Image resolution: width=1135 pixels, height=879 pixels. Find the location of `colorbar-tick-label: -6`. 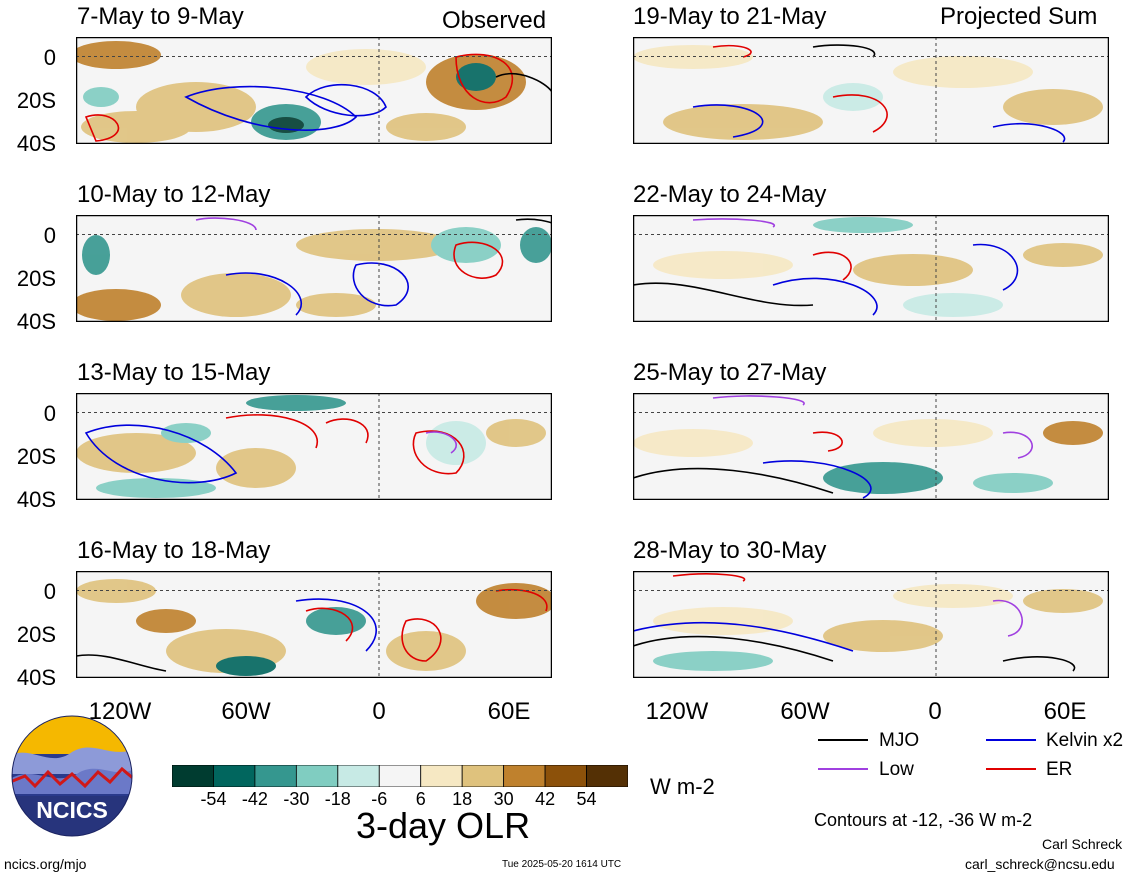

colorbar-tick-label: -6 is located at coordinates (379, 799).